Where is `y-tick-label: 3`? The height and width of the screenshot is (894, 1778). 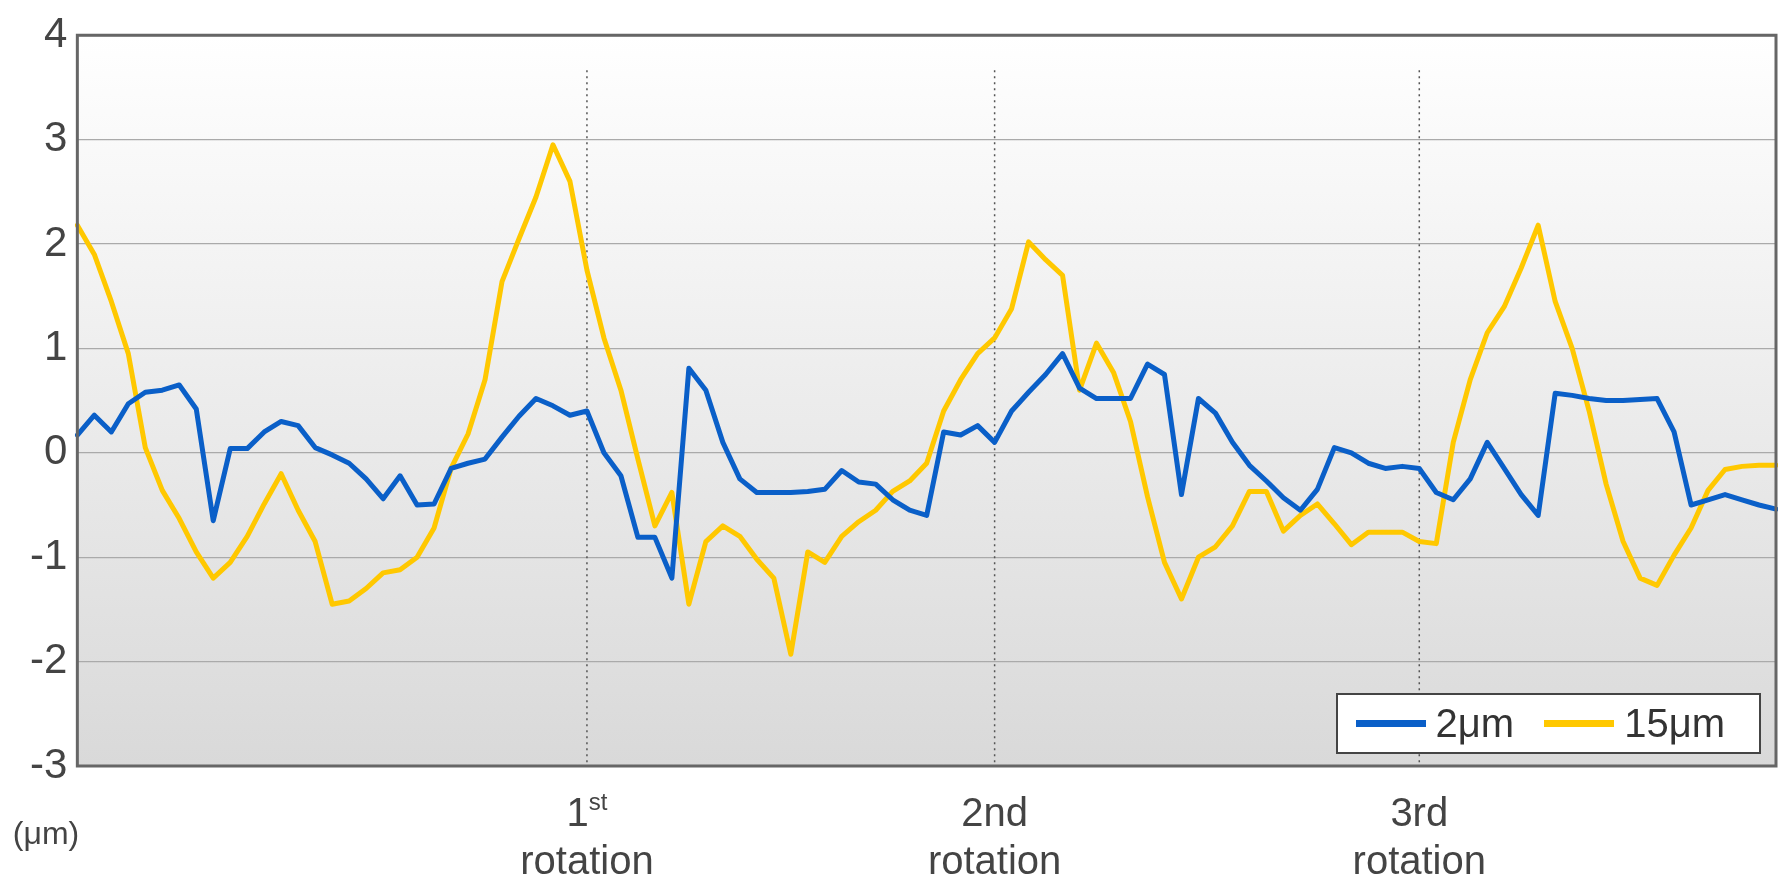
y-tick-label: 3 is located at coordinates (55, 137).